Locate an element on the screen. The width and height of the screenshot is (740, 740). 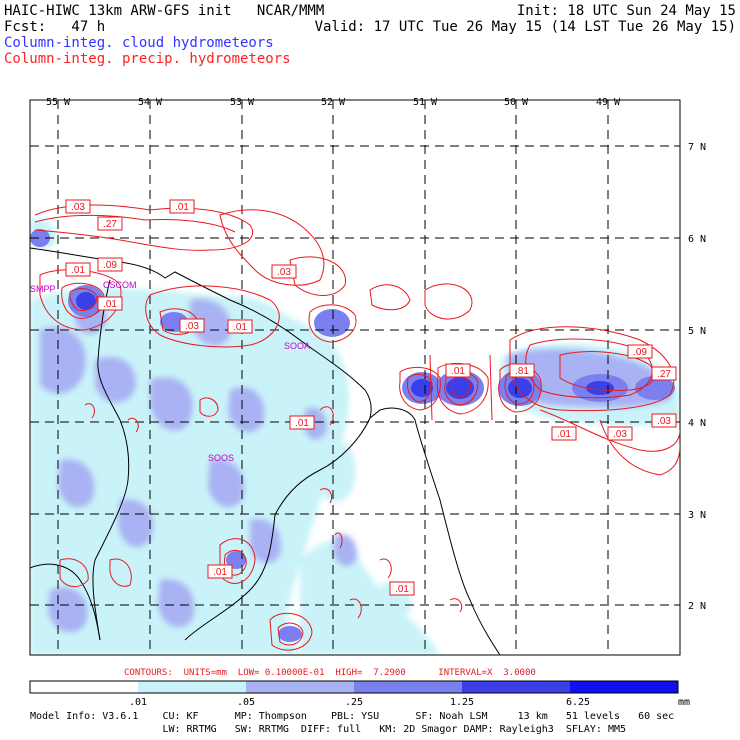
site-labels: SMPP CSCOM SOOA SOOS is located at coordinates (170, 371).